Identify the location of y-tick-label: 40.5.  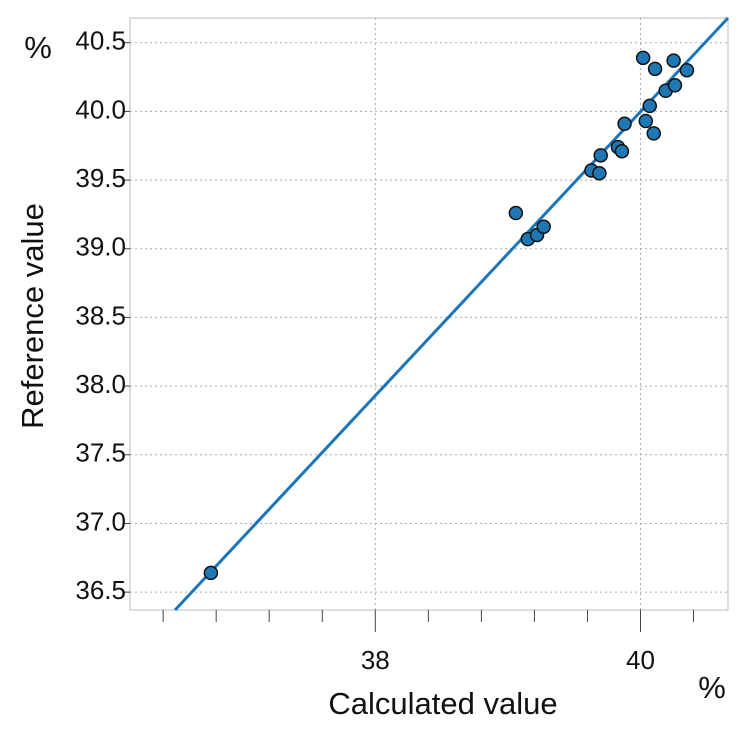
(100, 41).